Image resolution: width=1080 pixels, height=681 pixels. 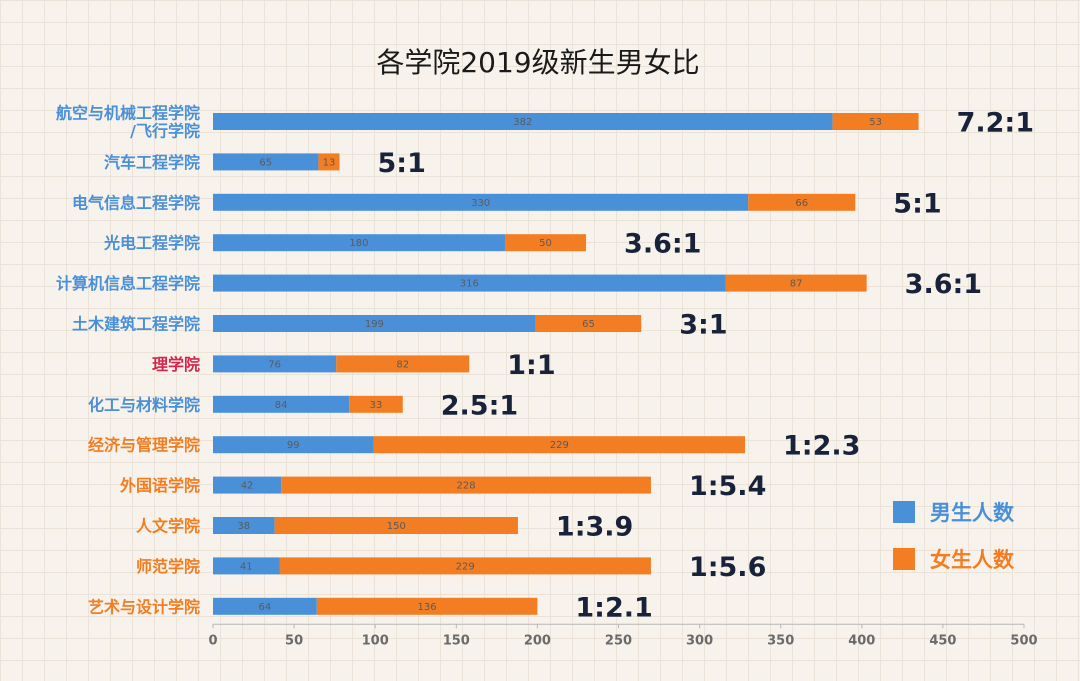 What do you see at coordinates (703, 325) in the screenshot?
I see `ratio-label: 3:1` at bounding box center [703, 325].